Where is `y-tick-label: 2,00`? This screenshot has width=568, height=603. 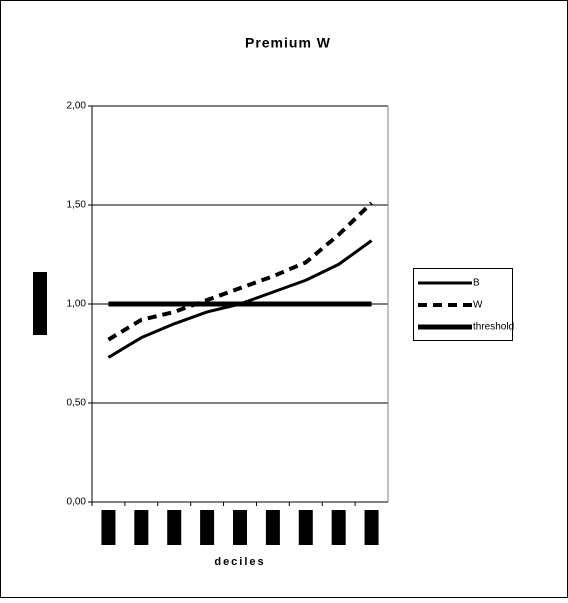
y-tick-label: 2,00 is located at coordinates (77, 106).